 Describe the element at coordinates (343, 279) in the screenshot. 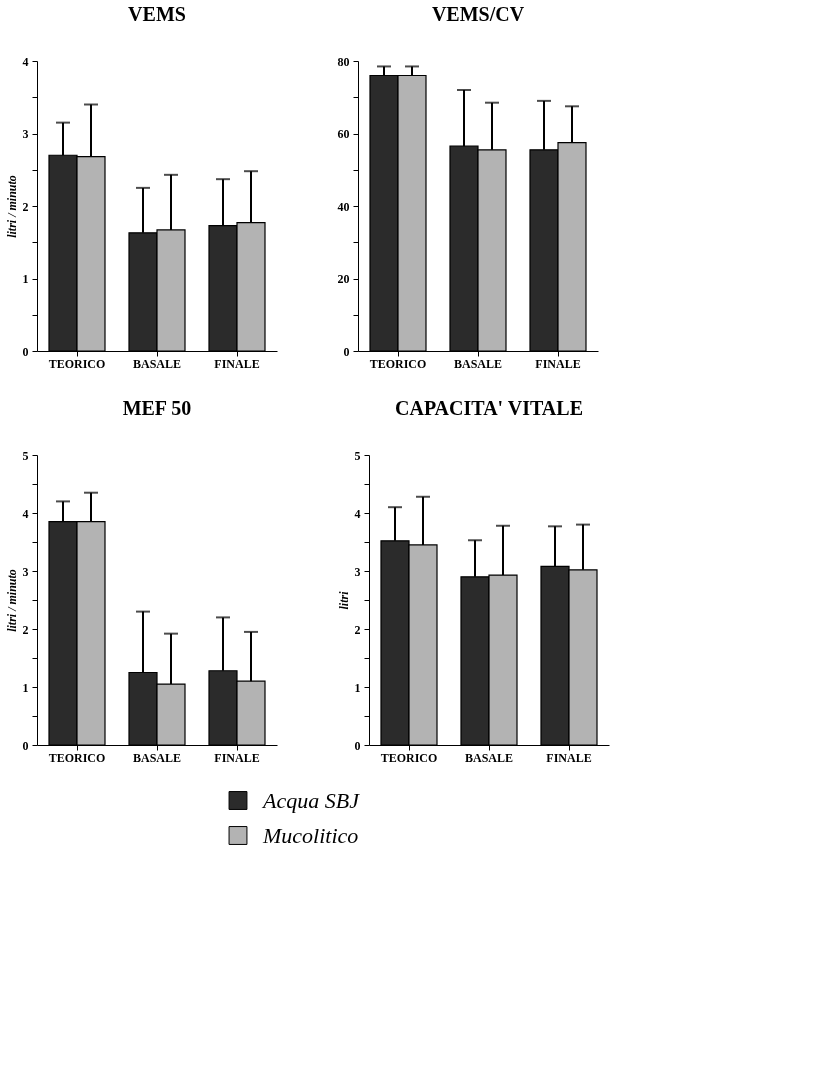

I see `y-tick-label: 20` at that location.